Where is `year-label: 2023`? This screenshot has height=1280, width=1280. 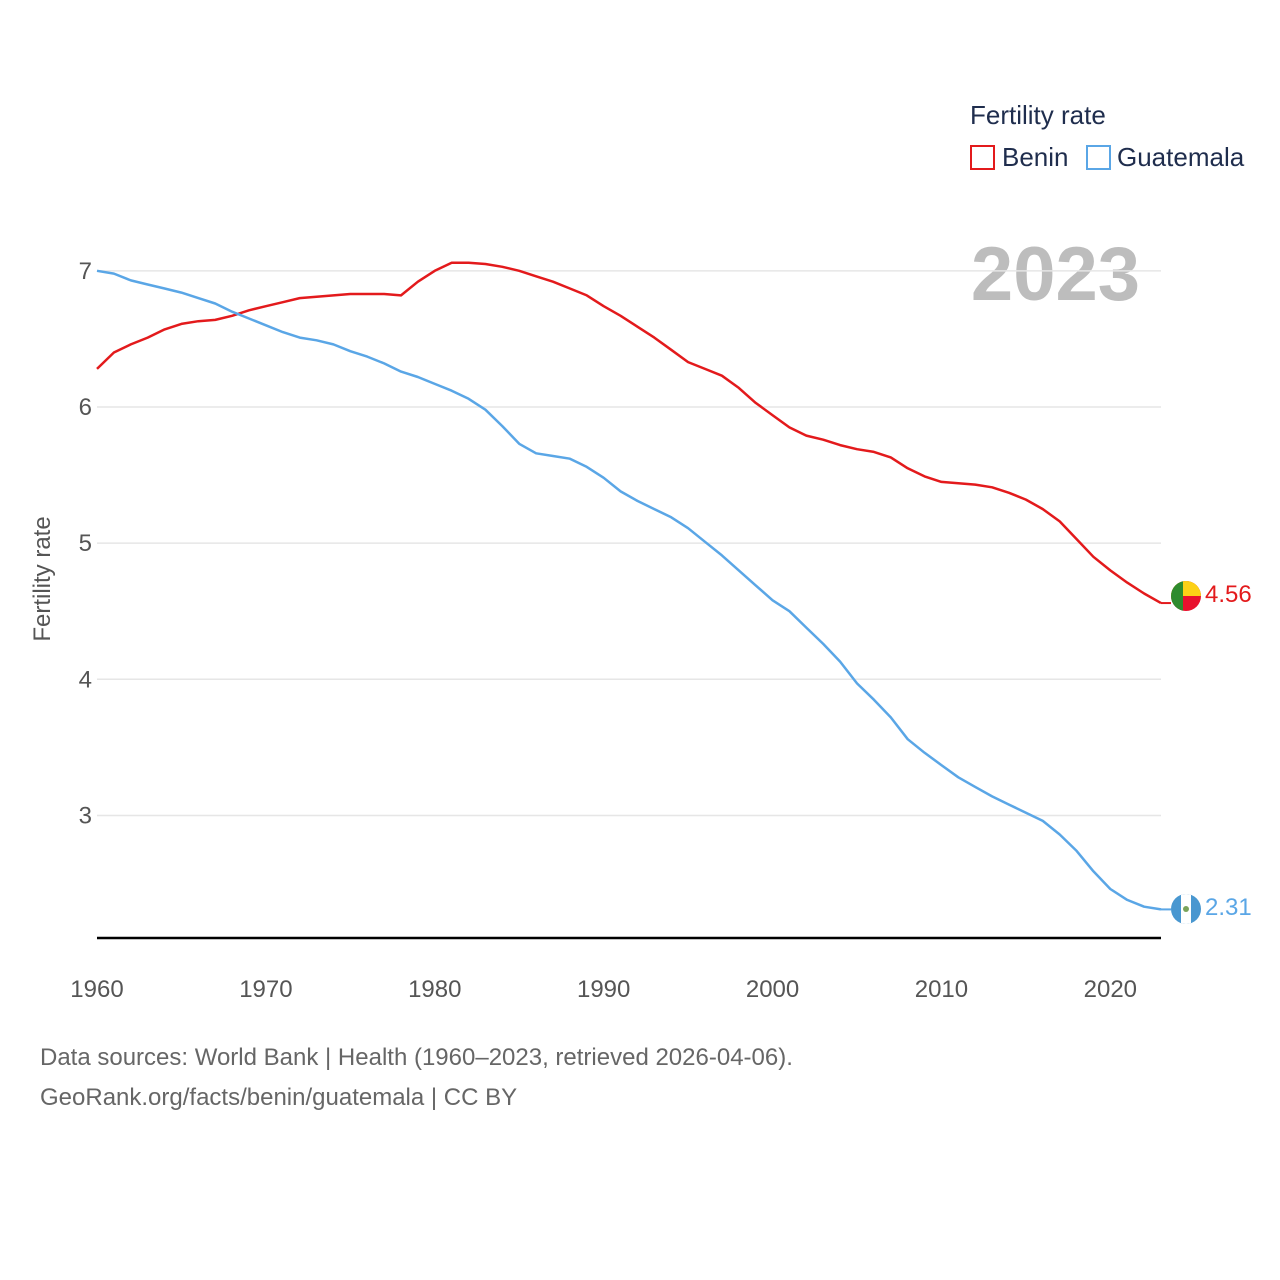
year-label: 2023 is located at coordinates (1055, 274).